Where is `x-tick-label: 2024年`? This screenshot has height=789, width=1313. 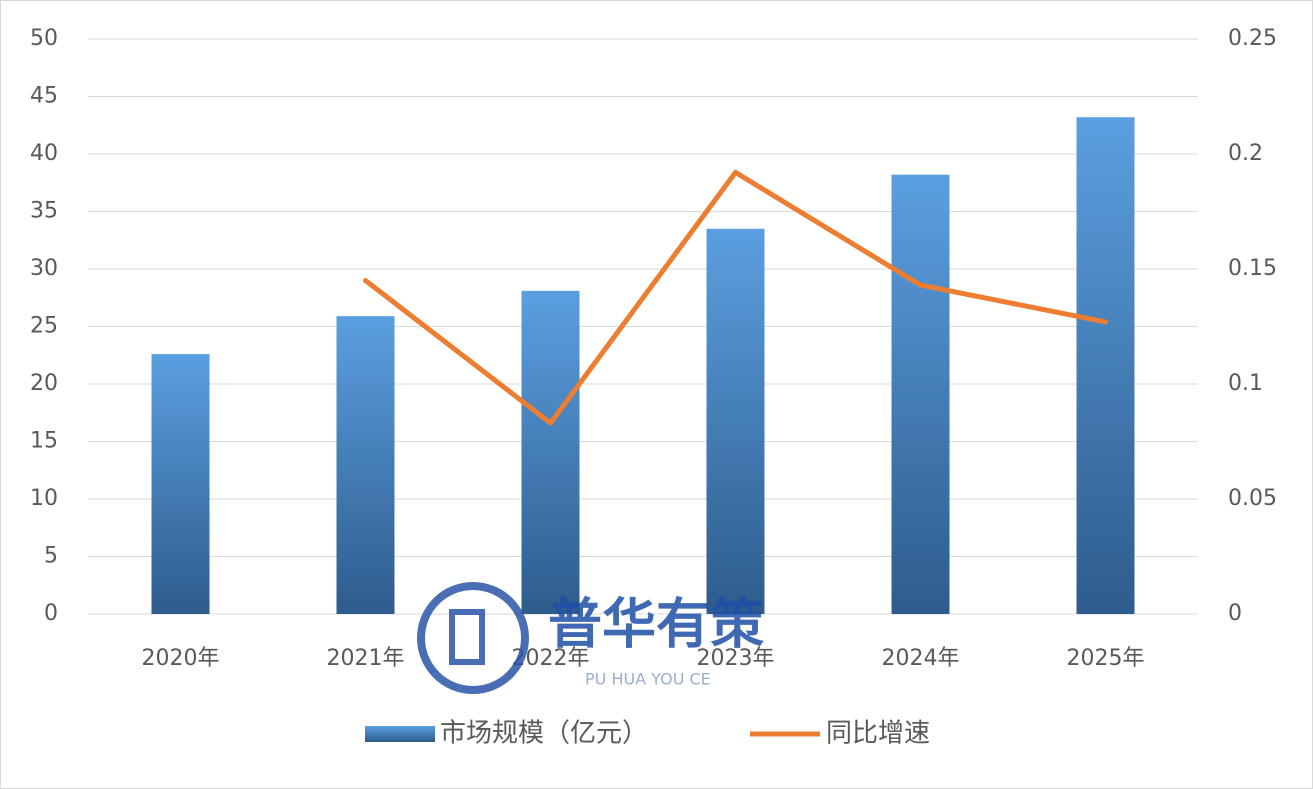 x-tick-label: 2024年 is located at coordinates (921, 658).